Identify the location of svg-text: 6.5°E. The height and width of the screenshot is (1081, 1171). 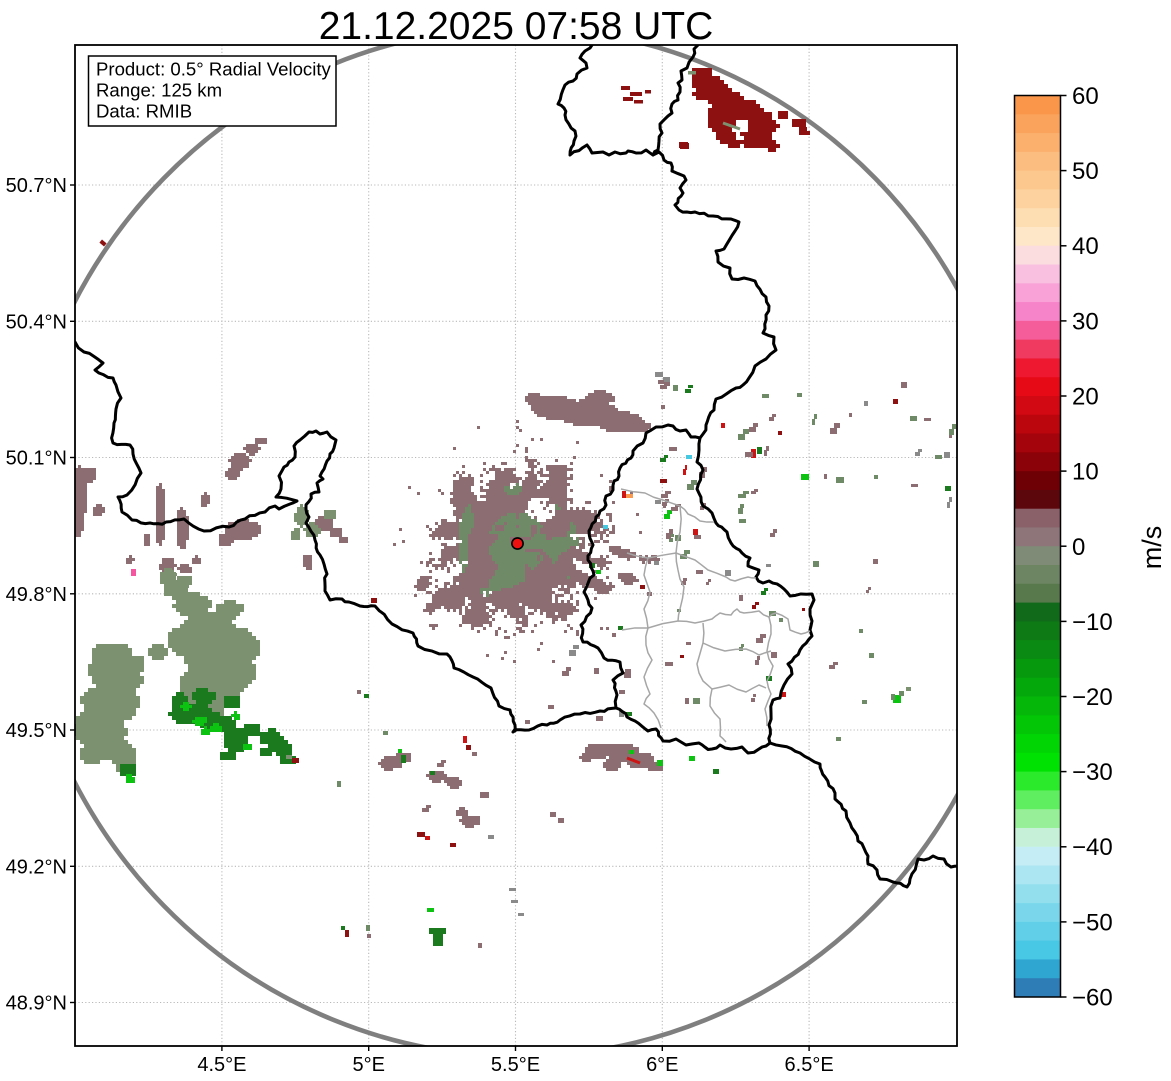
(809, 1065).